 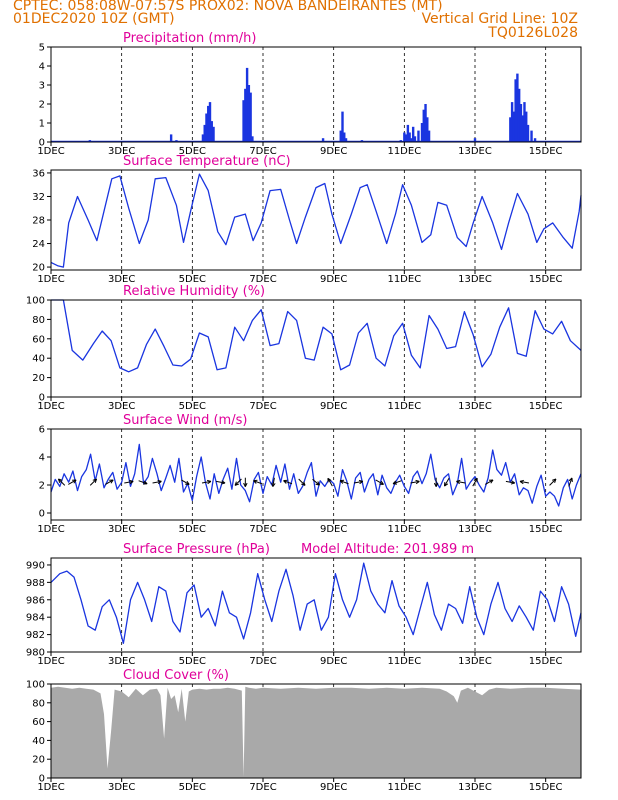 I want to click on y-tick-label: 40, so click(x=38, y=359).